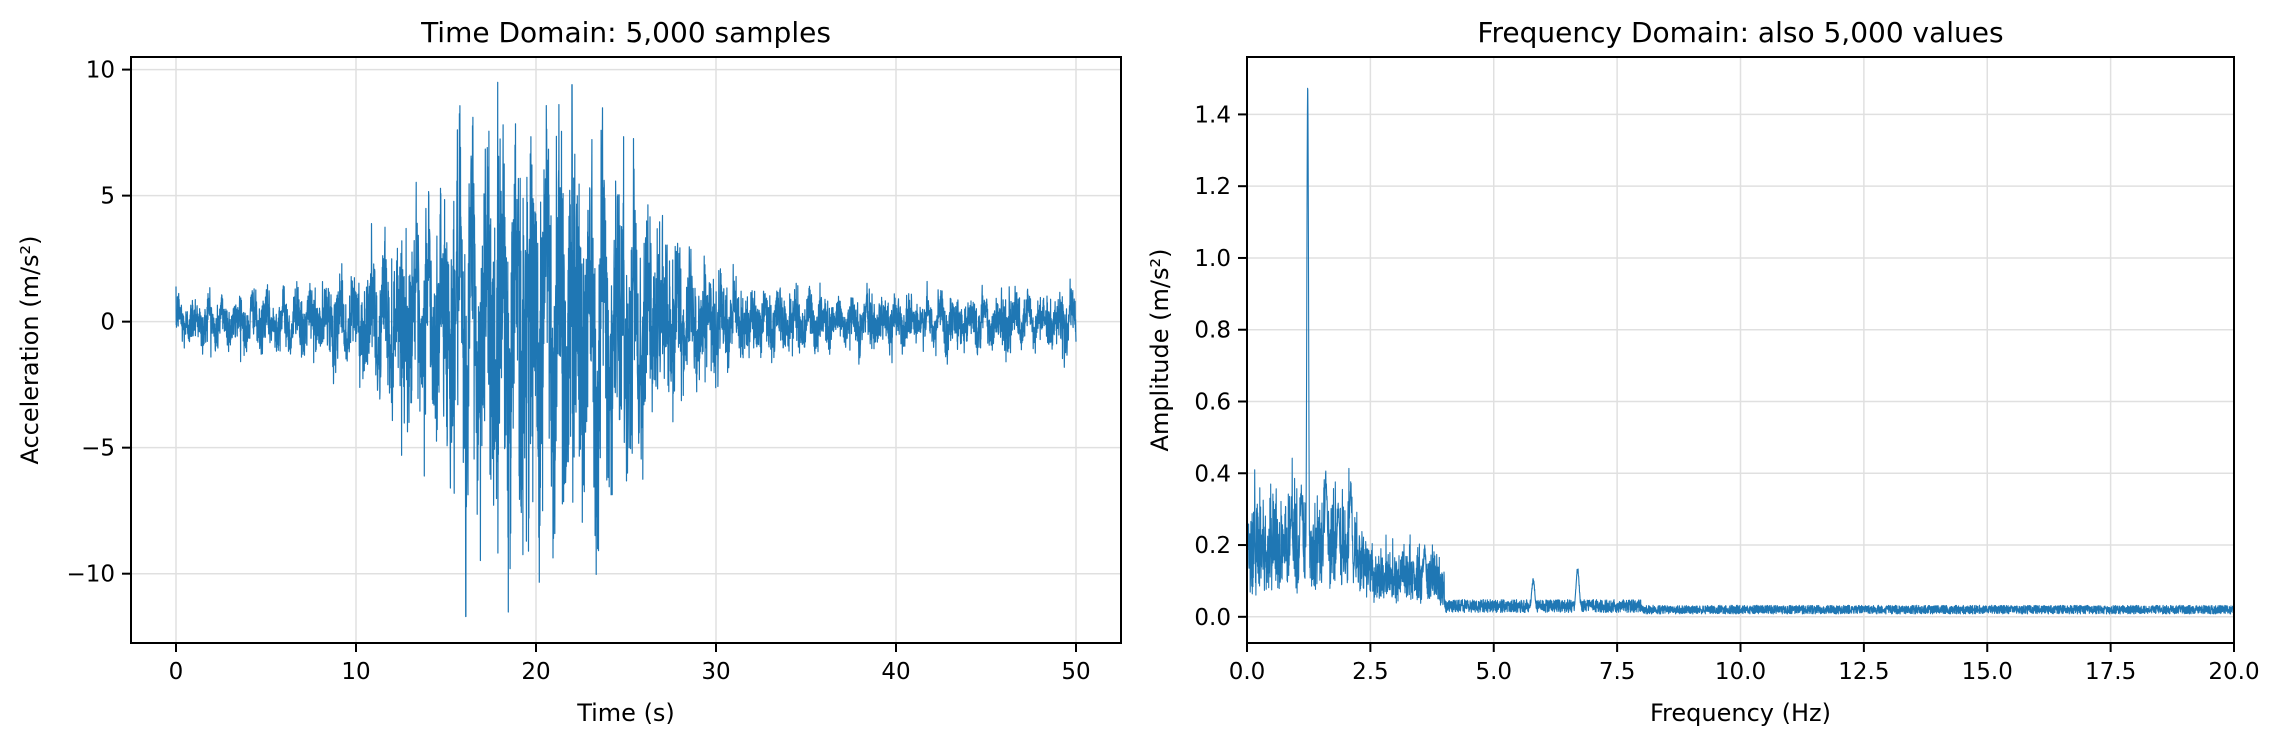  Describe the element at coordinates (176, 672) in the screenshot. I see `x-tick-label: 0` at that location.